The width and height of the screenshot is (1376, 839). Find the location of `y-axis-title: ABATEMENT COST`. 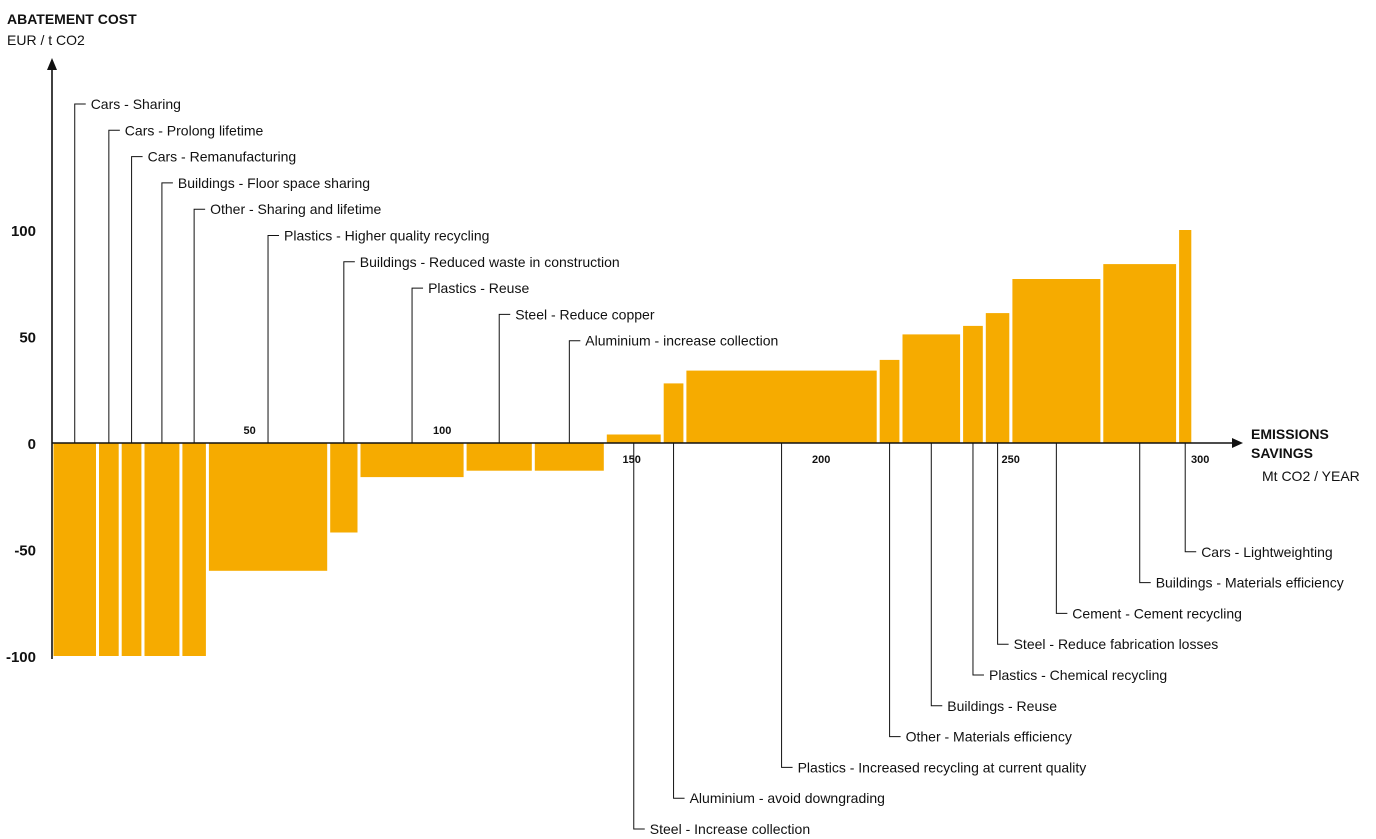

y-axis-title: ABATEMENT COST is located at coordinates (72, 19).